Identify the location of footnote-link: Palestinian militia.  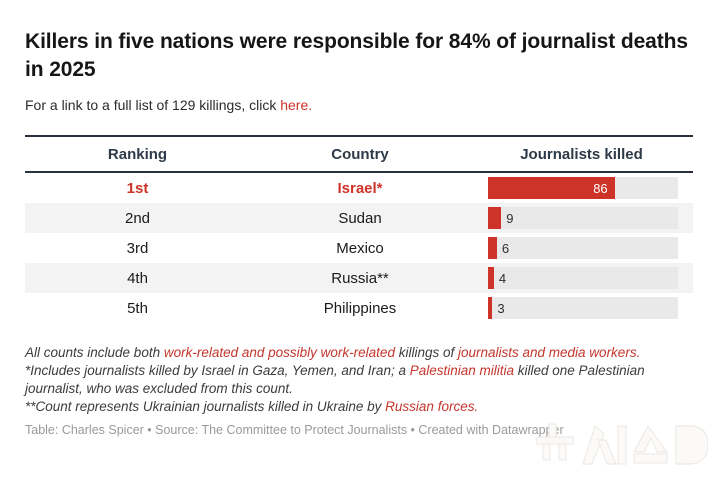
(462, 370).